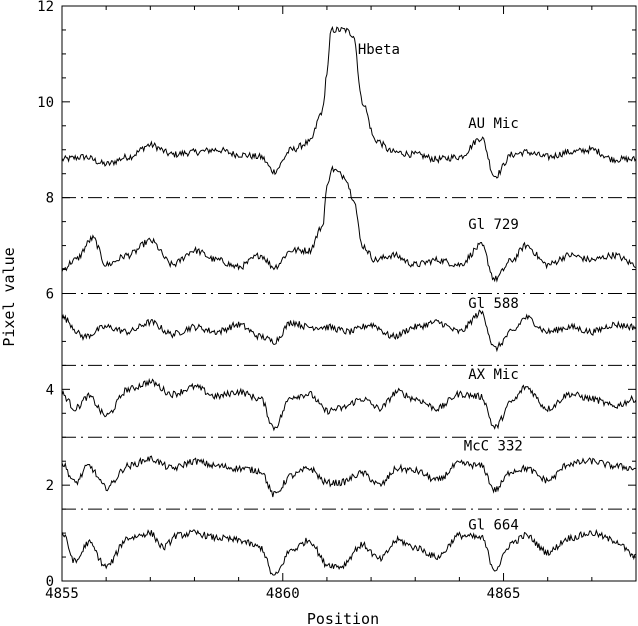 The width and height of the screenshot is (638, 626). Describe the element at coordinates (493, 447) in the screenshot. I see `series-label: McC 332` at that location.